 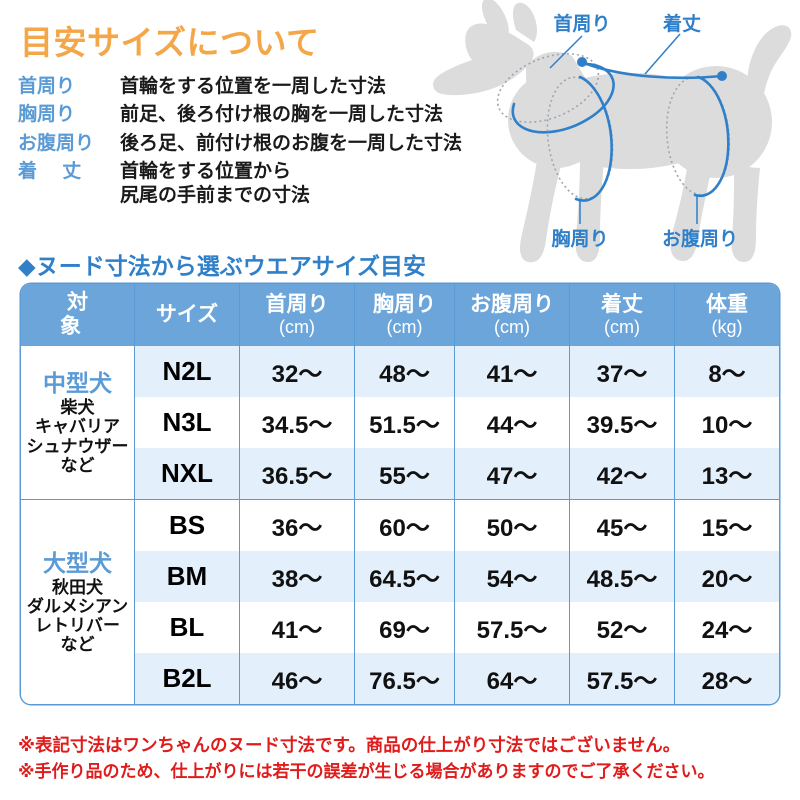 I want to click on cell-length: 39.5〜, so click(x=622, y=422).